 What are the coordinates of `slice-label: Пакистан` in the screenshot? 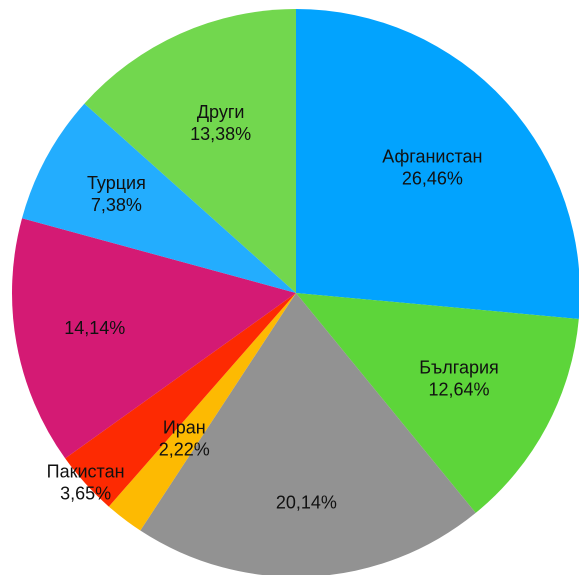 It's located at (86, 472).